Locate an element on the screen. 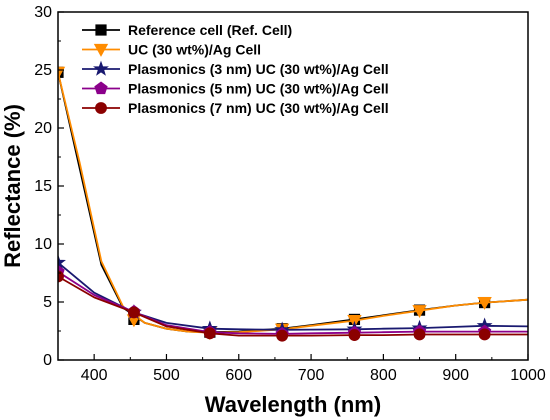  y-tick-label: 25 is located at coordinates (43, 70).